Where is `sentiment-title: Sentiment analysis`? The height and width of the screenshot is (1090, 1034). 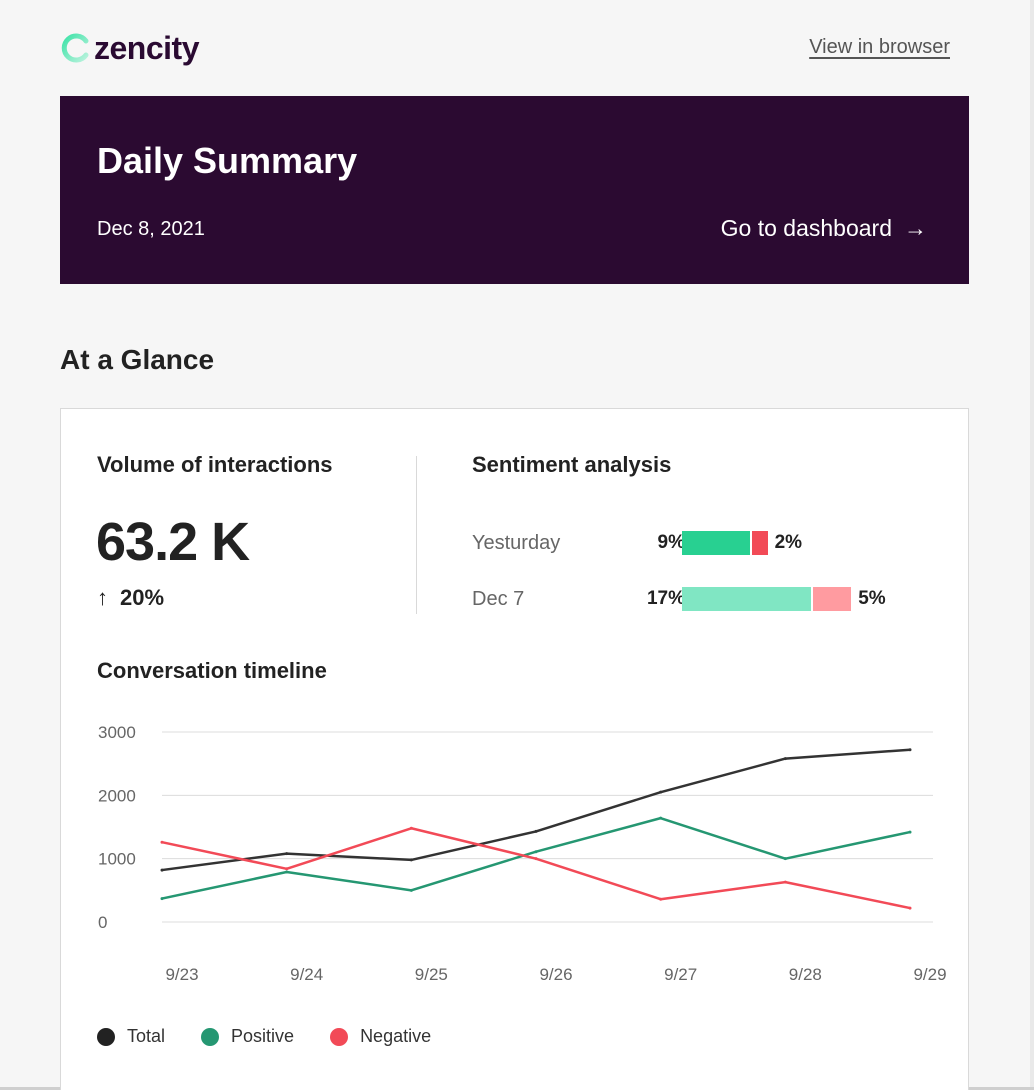
sentiment-title: Sentiment analysis is located at coordinates (572, 464).